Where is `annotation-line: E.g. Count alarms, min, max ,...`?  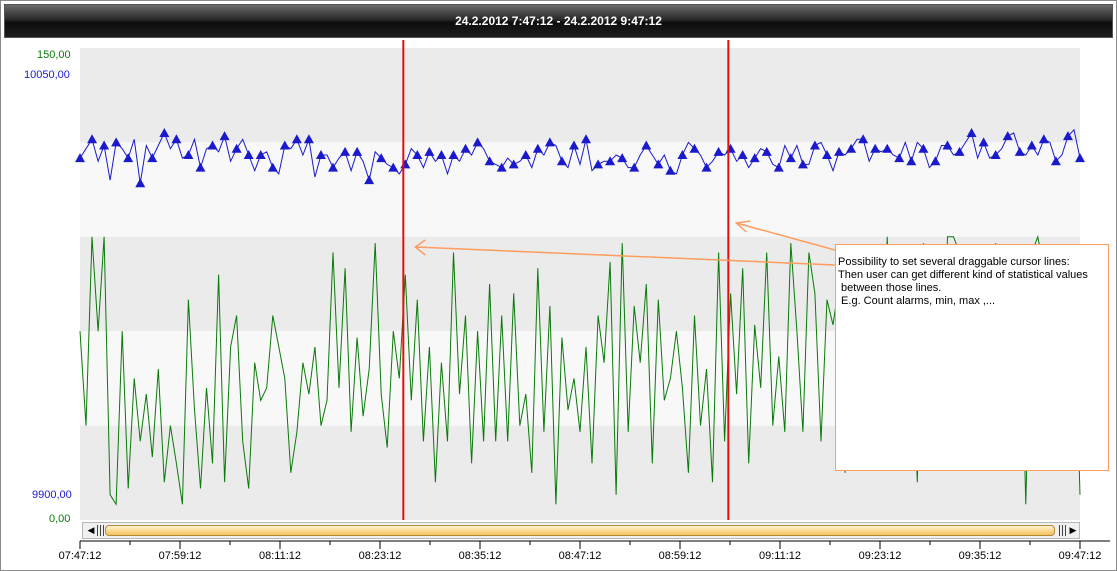 annotation-line: E.g. Count alarms, min, max ,... is located at coordinates (917, 301).